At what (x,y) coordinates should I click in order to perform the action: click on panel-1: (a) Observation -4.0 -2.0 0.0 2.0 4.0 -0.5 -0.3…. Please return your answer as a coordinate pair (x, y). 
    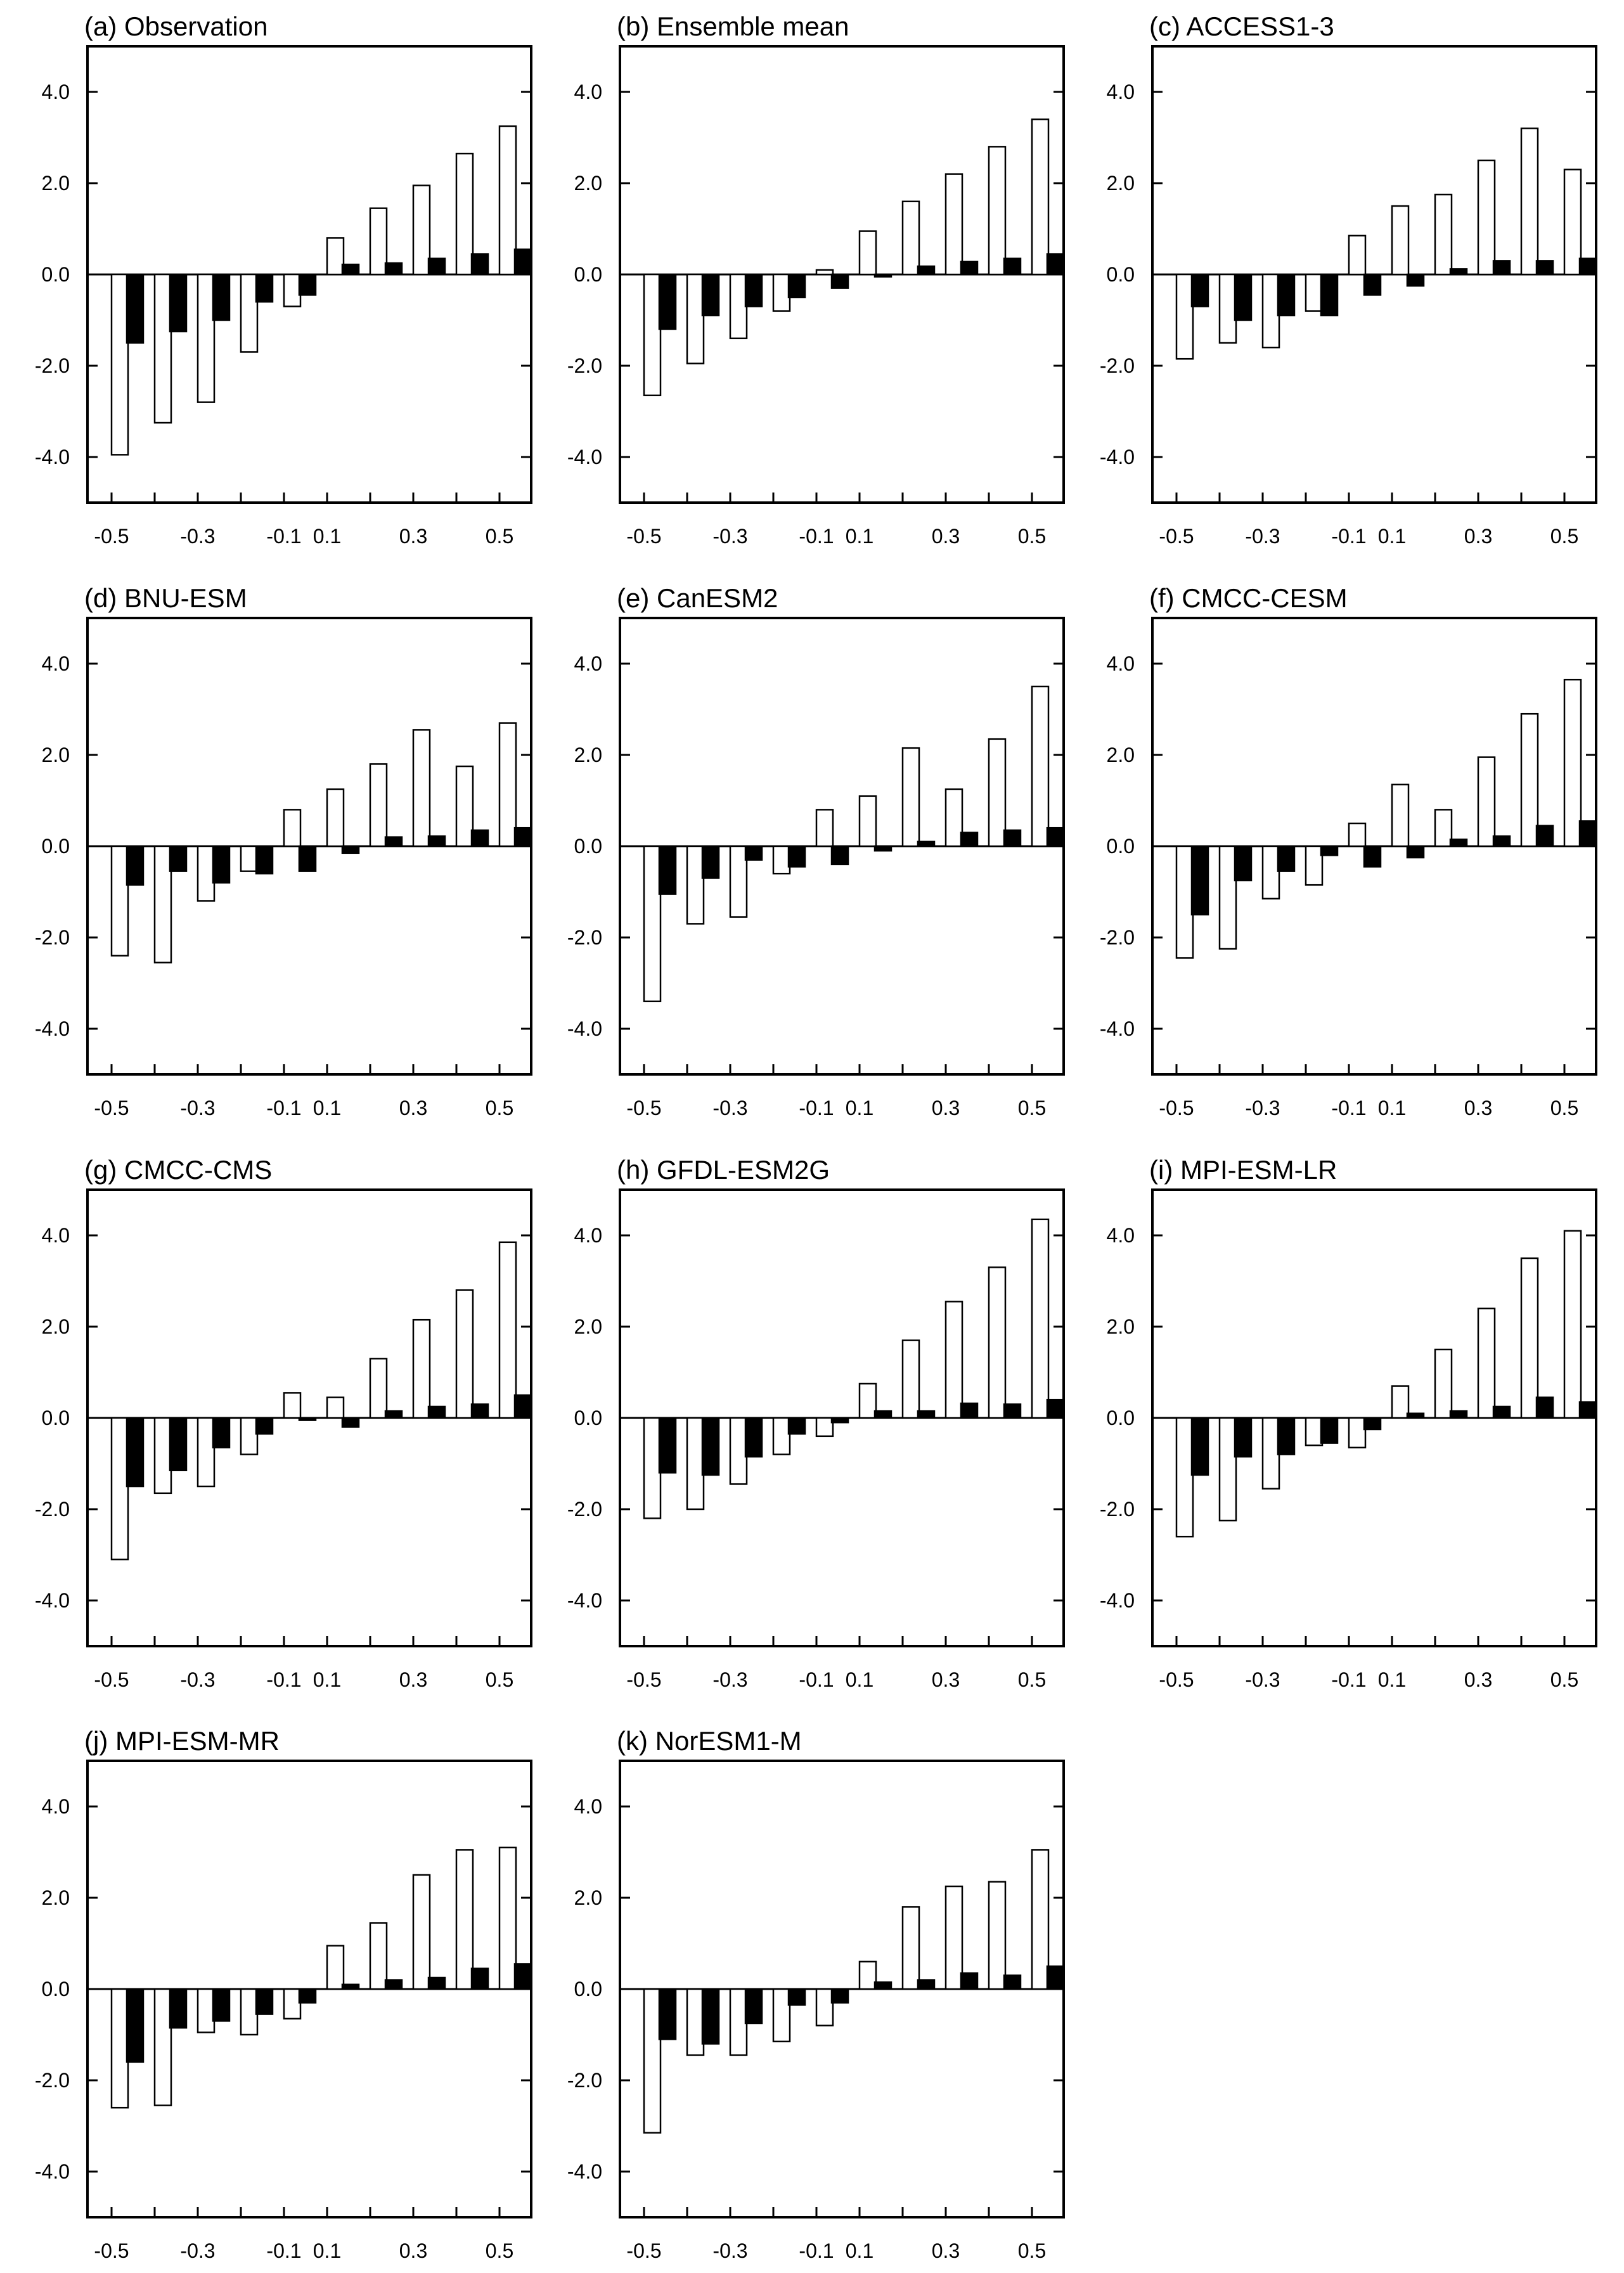
    Looking at the image, I should click on (284, 279).